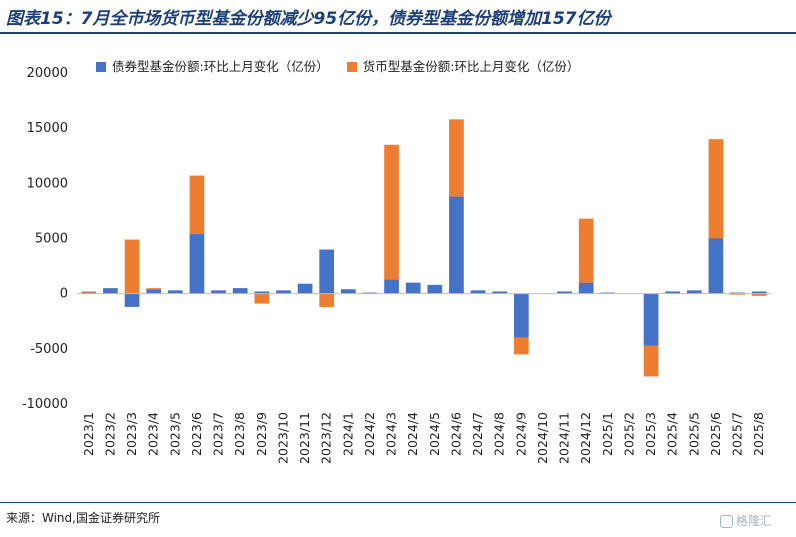 The height and width of the screenshot is (537, 796). I want to click on x-tick-label: 2023/6, so click(196, 434).